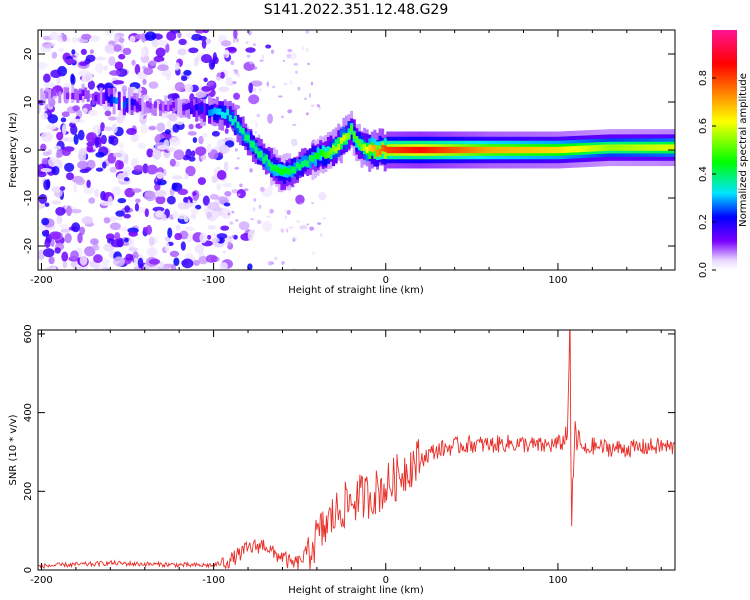  I want to click on snr-xtick-label: 100, so click(557, 580).